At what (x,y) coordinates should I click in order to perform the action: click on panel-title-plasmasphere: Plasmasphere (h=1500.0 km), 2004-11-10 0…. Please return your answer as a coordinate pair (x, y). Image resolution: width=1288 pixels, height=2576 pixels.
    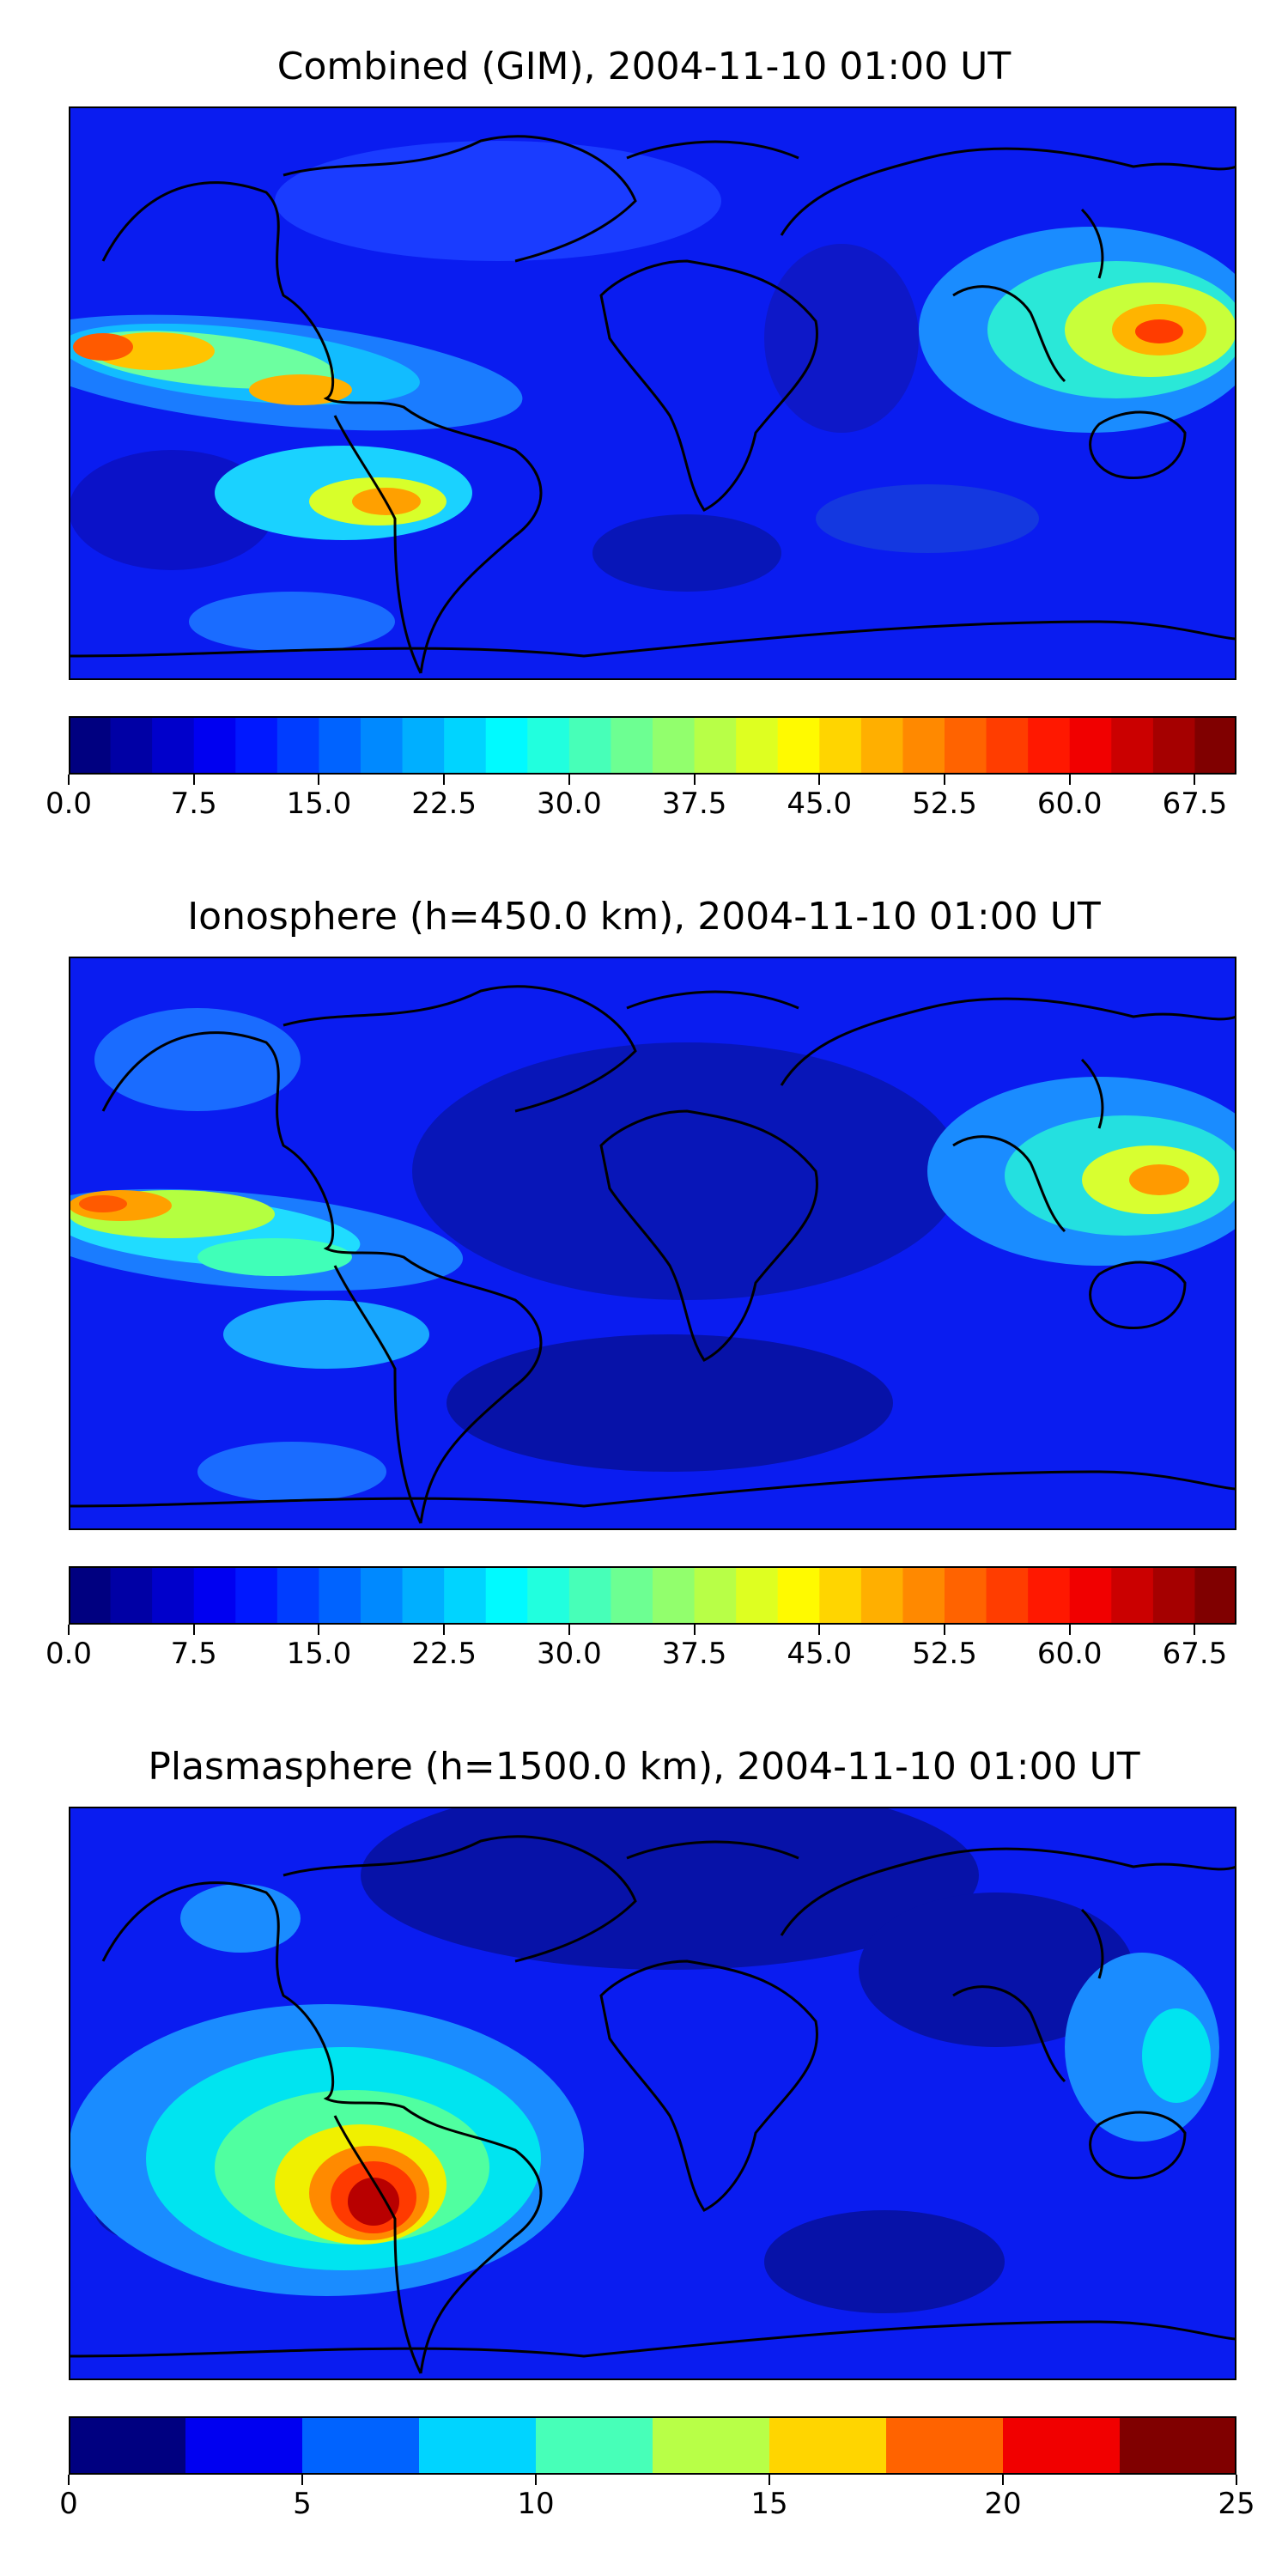
    Looking at the image, I should click on (644, 1767).